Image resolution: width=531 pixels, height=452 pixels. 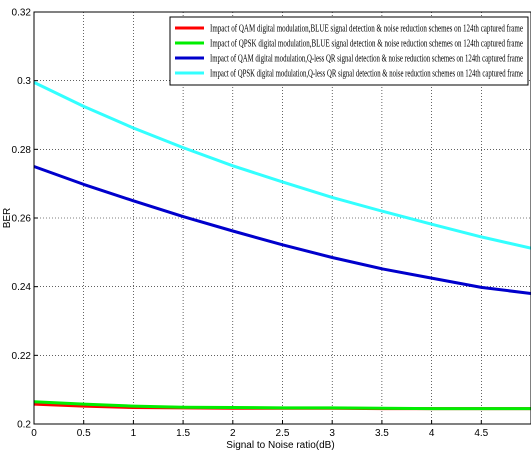 I want to click on x-tick-label: 2, so click(x=233, y=433).